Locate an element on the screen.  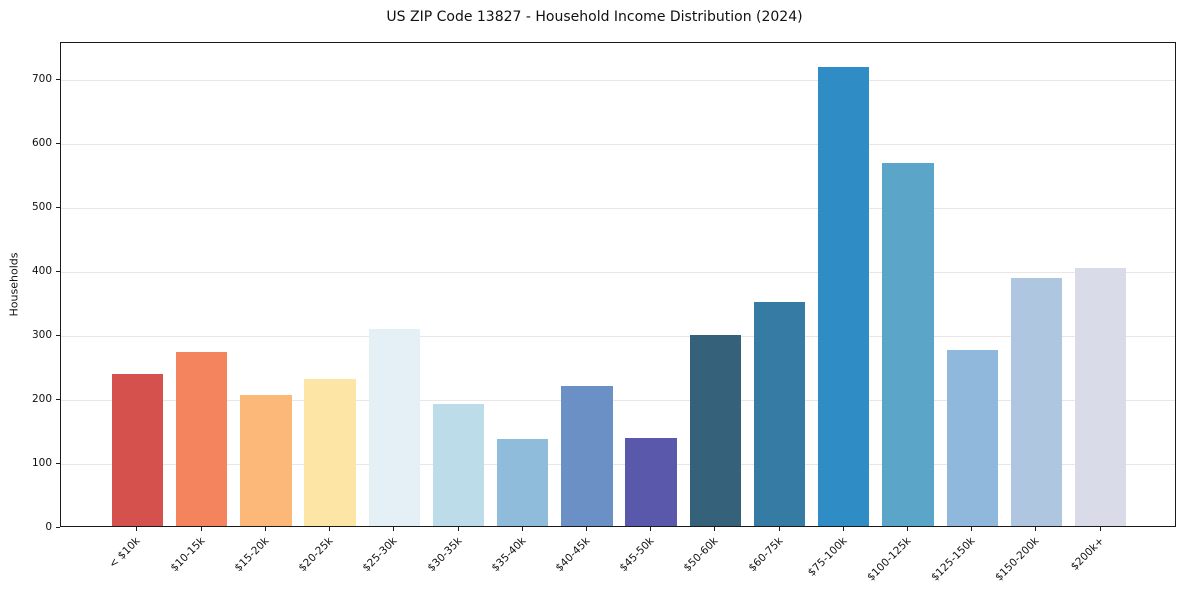
x-tick-mark-$75-100k is located at coordinates (843, 529).